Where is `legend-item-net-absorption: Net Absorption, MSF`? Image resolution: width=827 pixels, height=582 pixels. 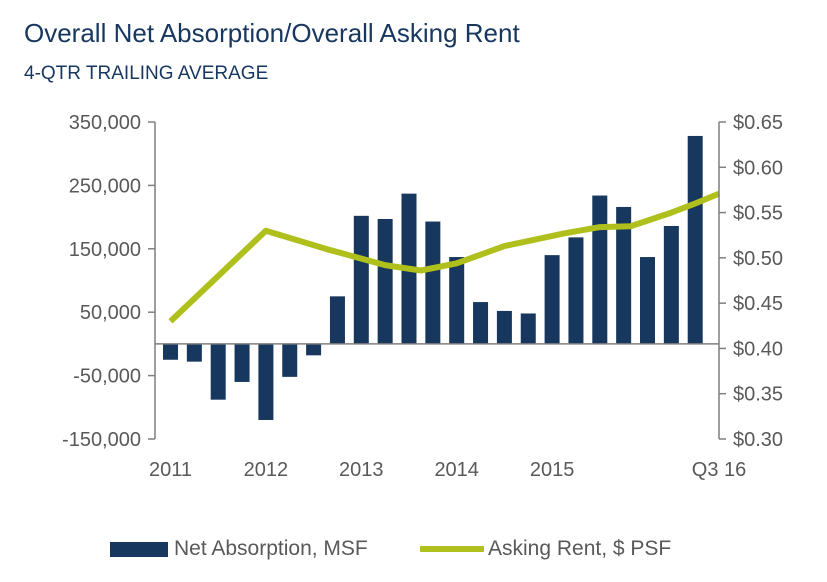
legend-item-net-absorption: Net Absorption, MSF is located at coordinates (239, 549).